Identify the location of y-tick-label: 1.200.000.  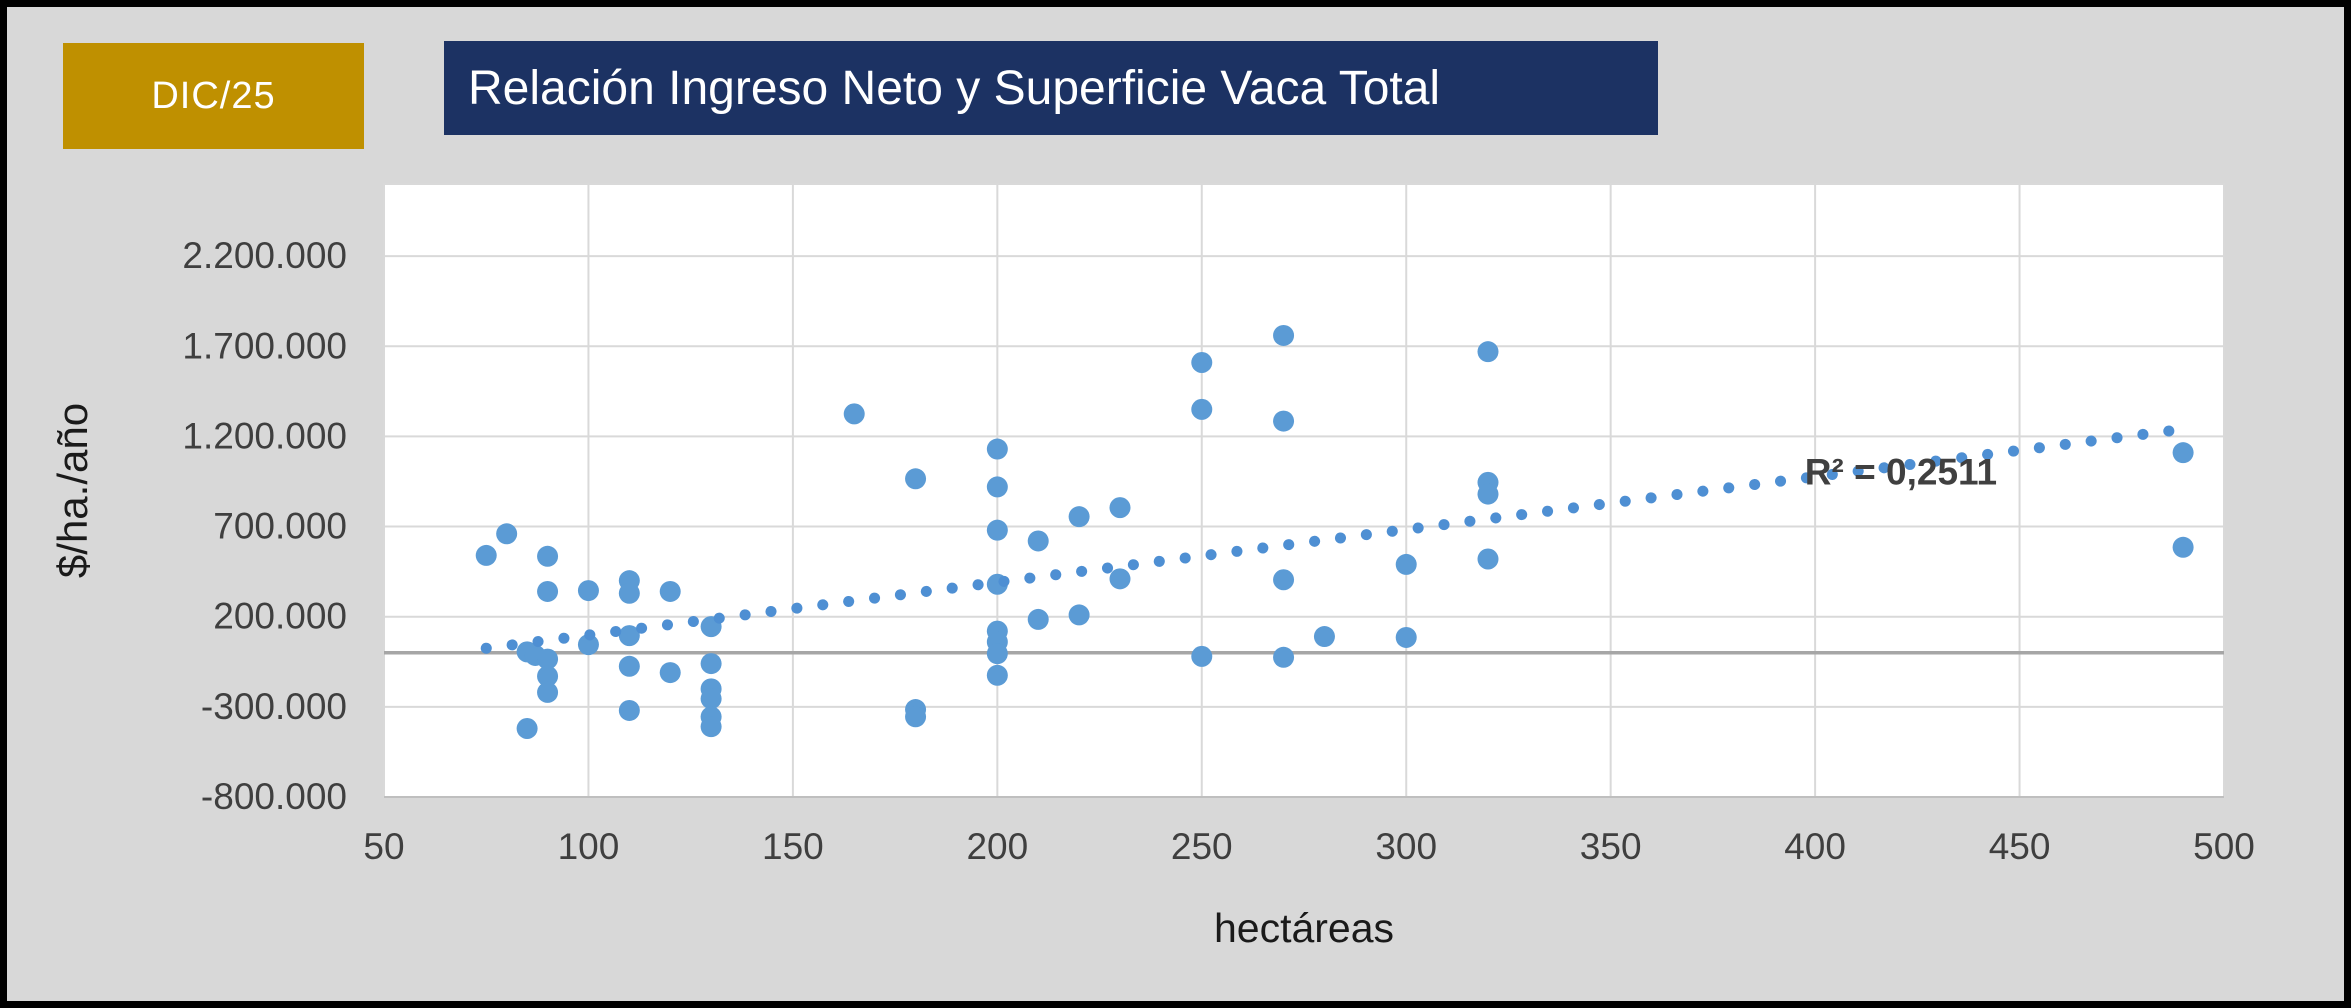
(264, 435).